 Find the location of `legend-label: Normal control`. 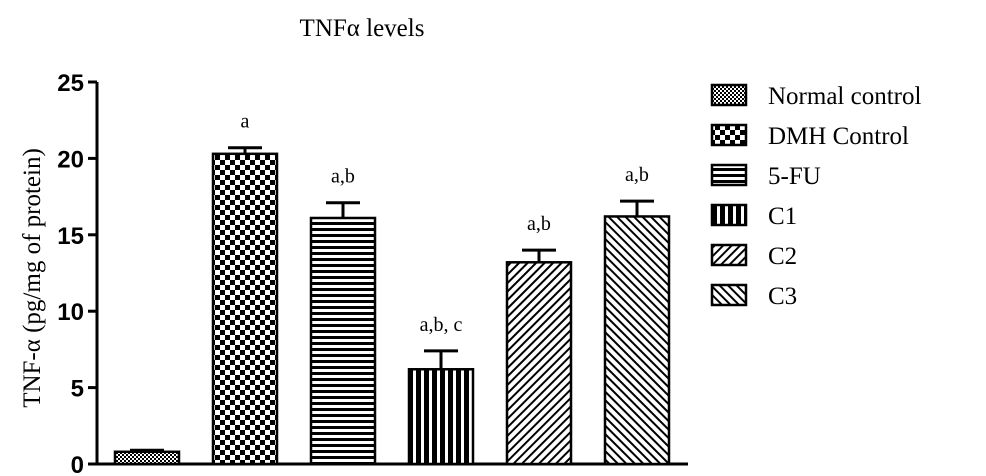

legend-label: Normal control is located at coordinates (844, 96).